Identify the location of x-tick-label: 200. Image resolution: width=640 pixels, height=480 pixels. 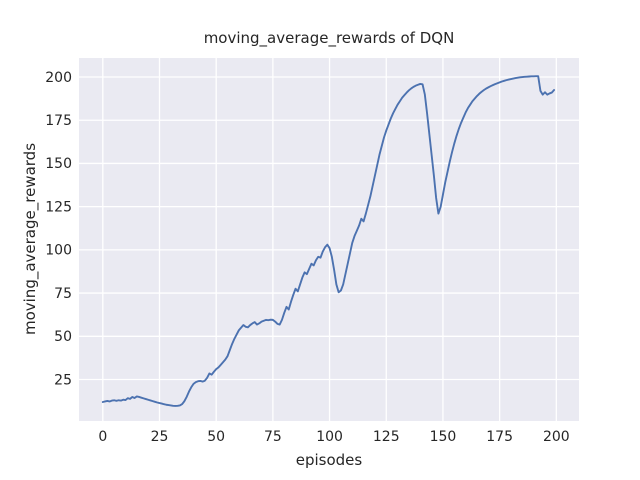
(556, 437).